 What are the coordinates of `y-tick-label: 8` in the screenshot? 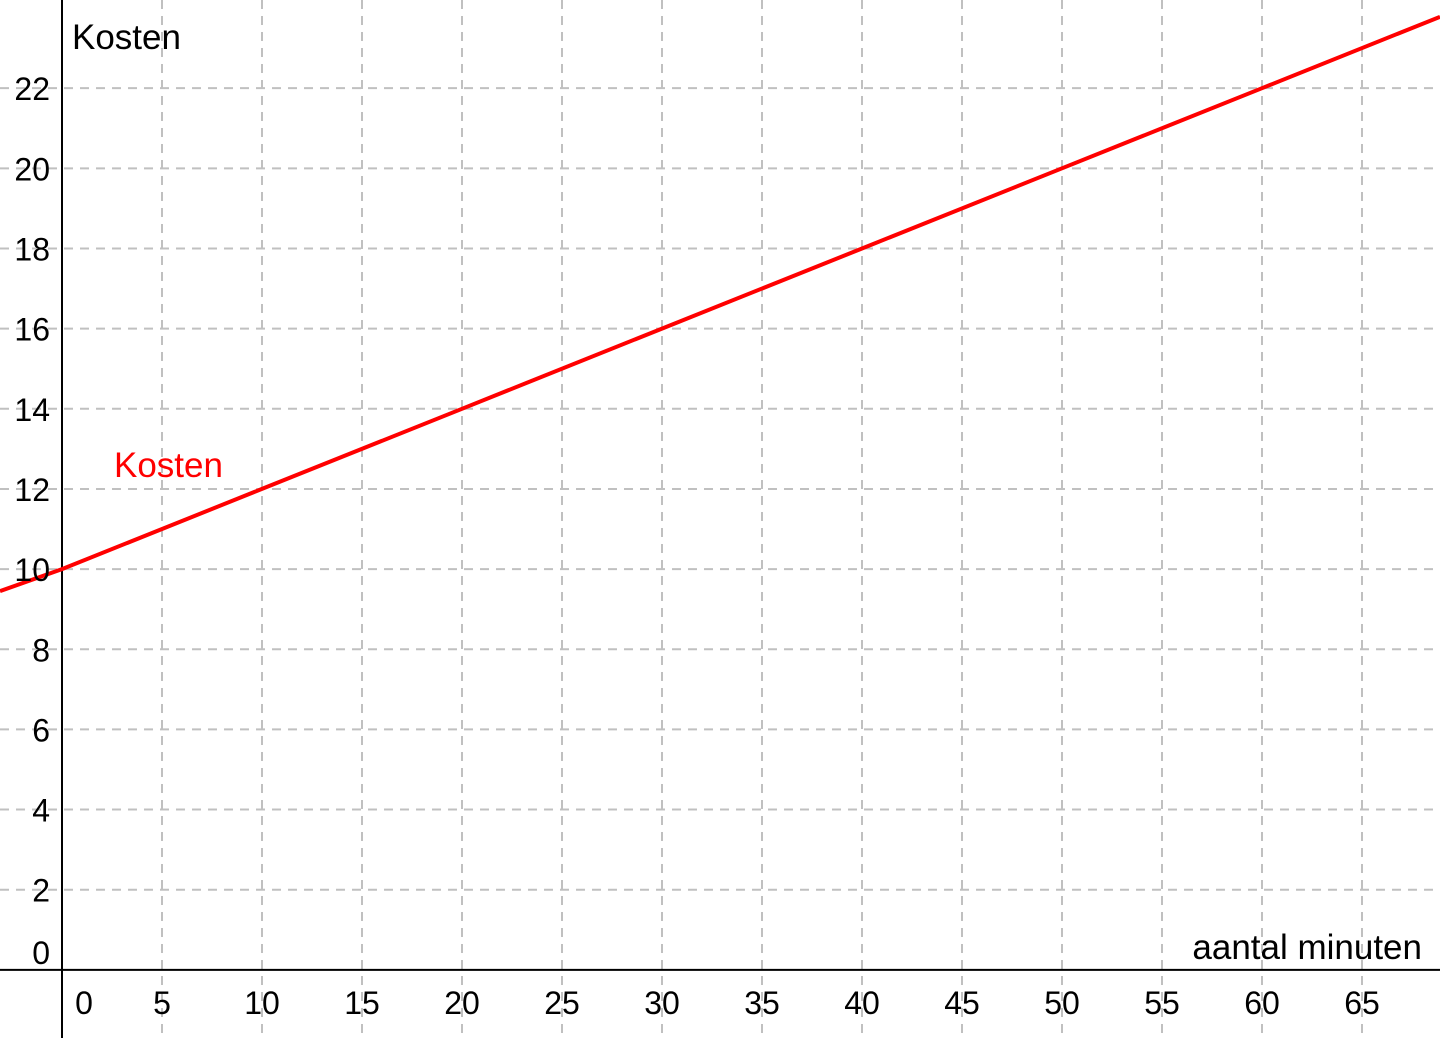 It's located at (41, 650).